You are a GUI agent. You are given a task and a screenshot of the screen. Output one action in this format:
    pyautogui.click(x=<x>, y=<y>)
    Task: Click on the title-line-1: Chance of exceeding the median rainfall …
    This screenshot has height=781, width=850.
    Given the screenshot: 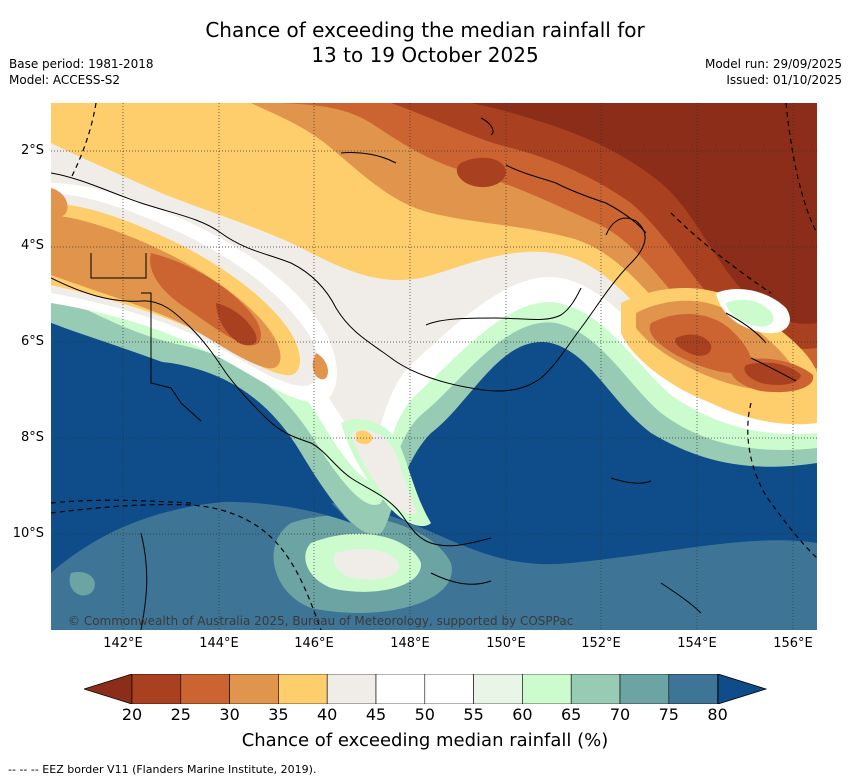 What is the action you would take?
    pyautogui.click(x=425, y=30)
    